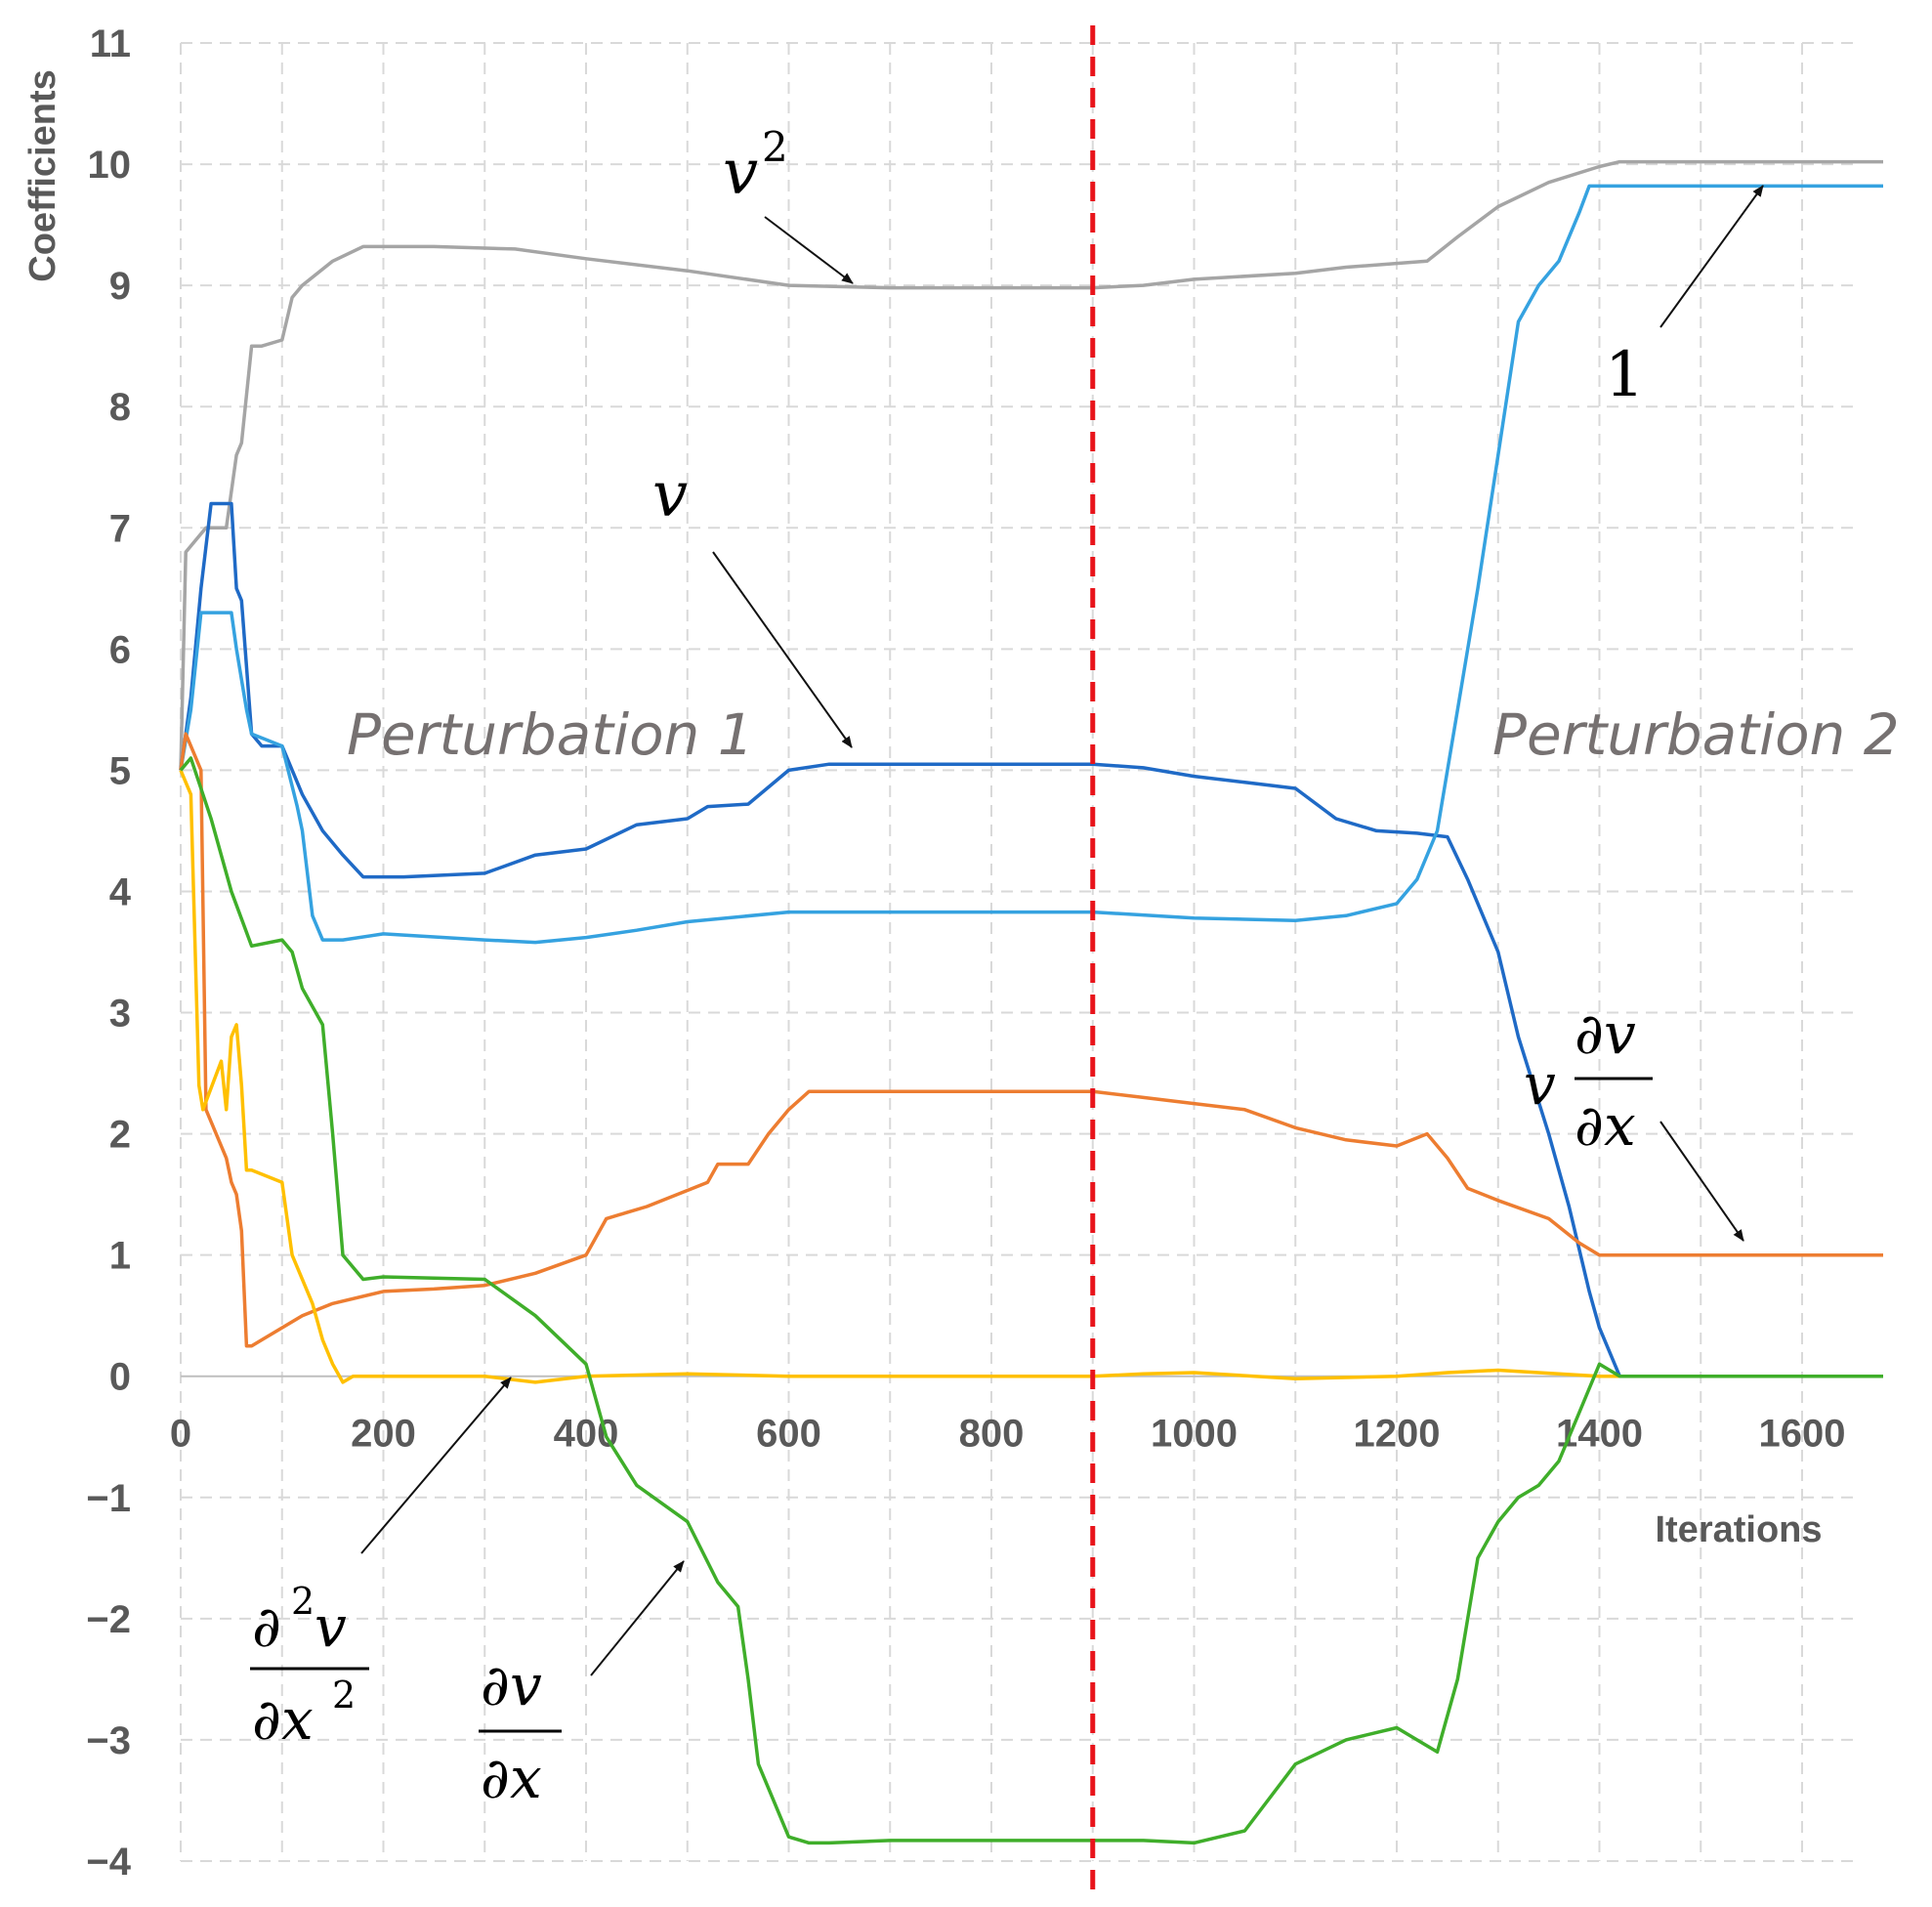 This screenshot has height=1907, width=1932. What do you see at coordinates (1701, 1181) in the screenshot?
I see `arrow-v-dvdx` at bounding box center [1701, 1181].